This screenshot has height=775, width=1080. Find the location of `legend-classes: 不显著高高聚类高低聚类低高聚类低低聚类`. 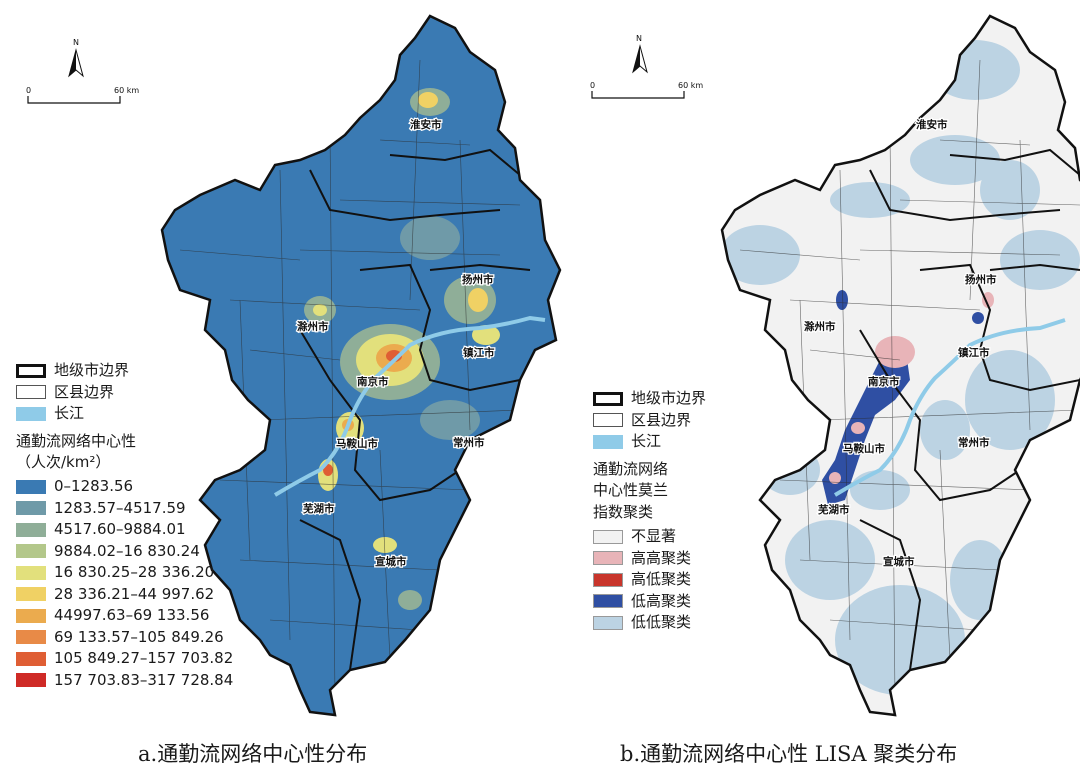

legend-classes: 不显著高高聚类高低聚类低高聚类低低聚类 is located at coordinates (649, 580).